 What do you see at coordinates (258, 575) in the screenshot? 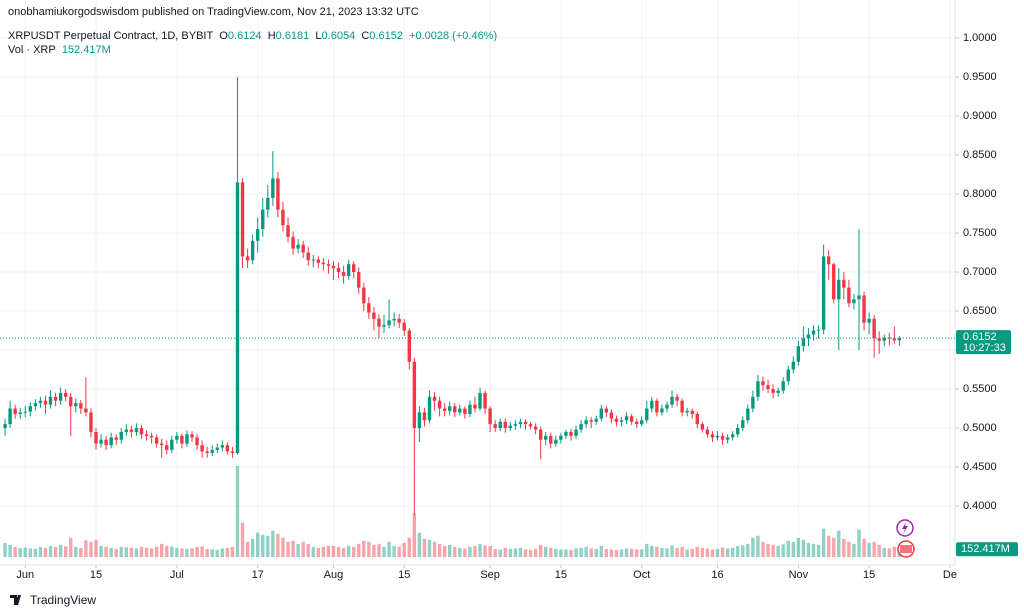
I see `x-tick-label: 17` at bounding box center [258, 575].